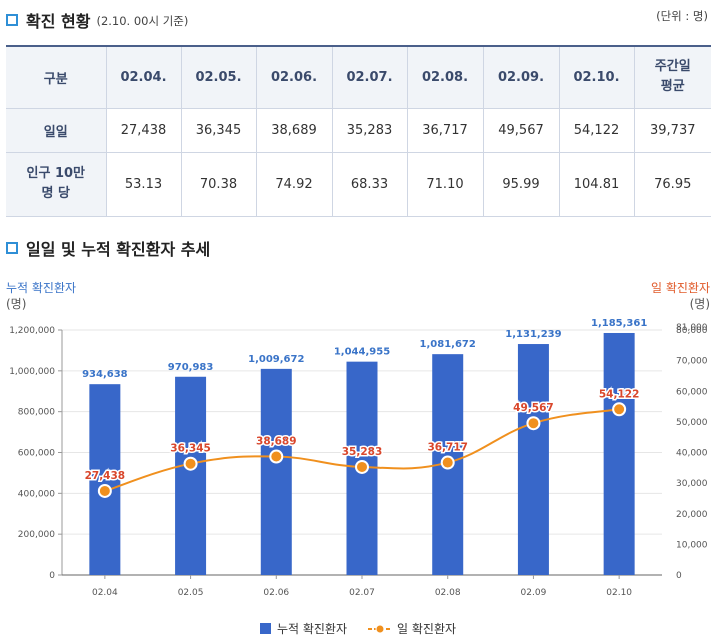 This screenshot has height=644, width=716. I want to click on x-tick-label: 02.05, so click(191, 593).